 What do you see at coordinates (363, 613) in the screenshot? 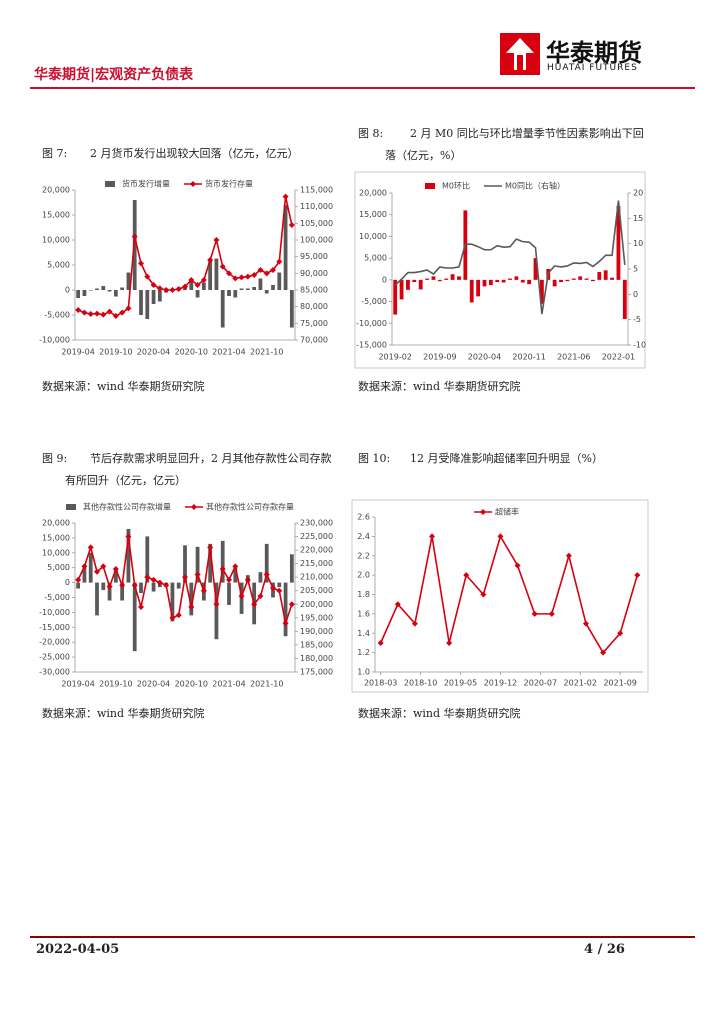
I see `y-tick-label: 1.6` at bounding box center [363, 613].